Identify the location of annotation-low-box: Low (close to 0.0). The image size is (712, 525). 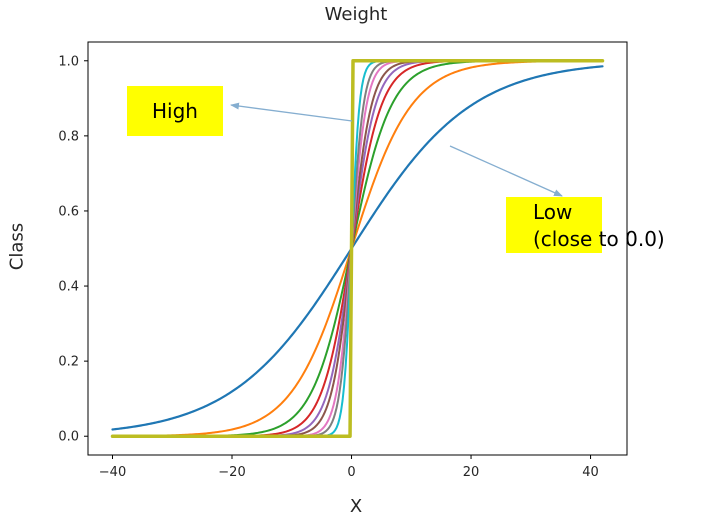
(585, 225).